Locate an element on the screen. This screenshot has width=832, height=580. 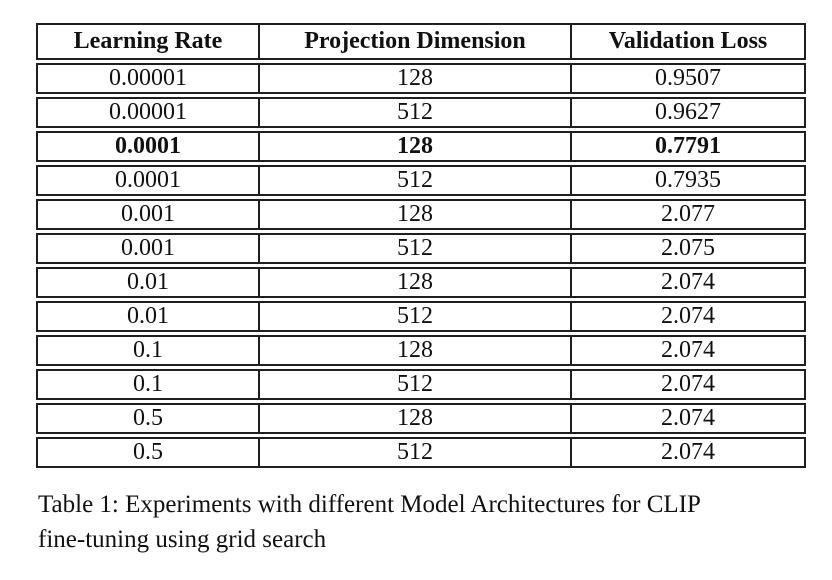
table-row: 0.5 512 2.074 is located at coordinates (421, 452).